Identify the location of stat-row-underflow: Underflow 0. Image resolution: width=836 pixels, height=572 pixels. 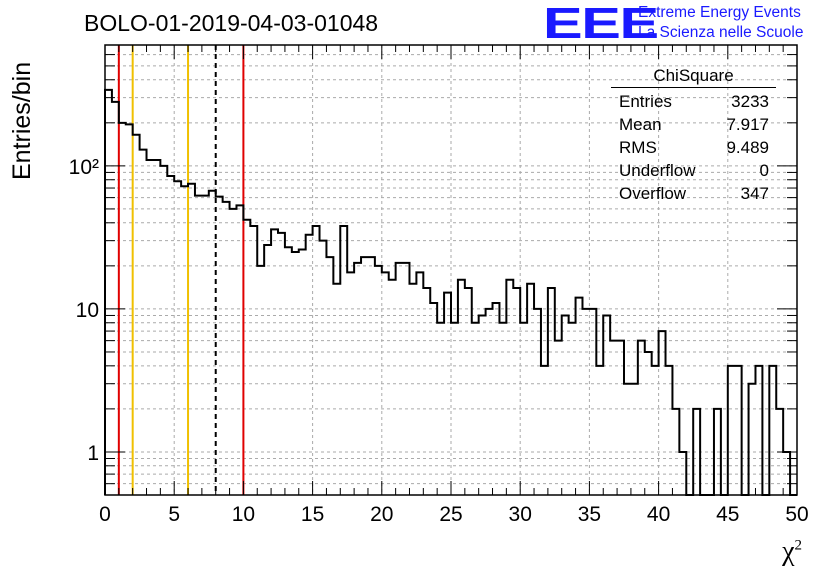
(693, 170).